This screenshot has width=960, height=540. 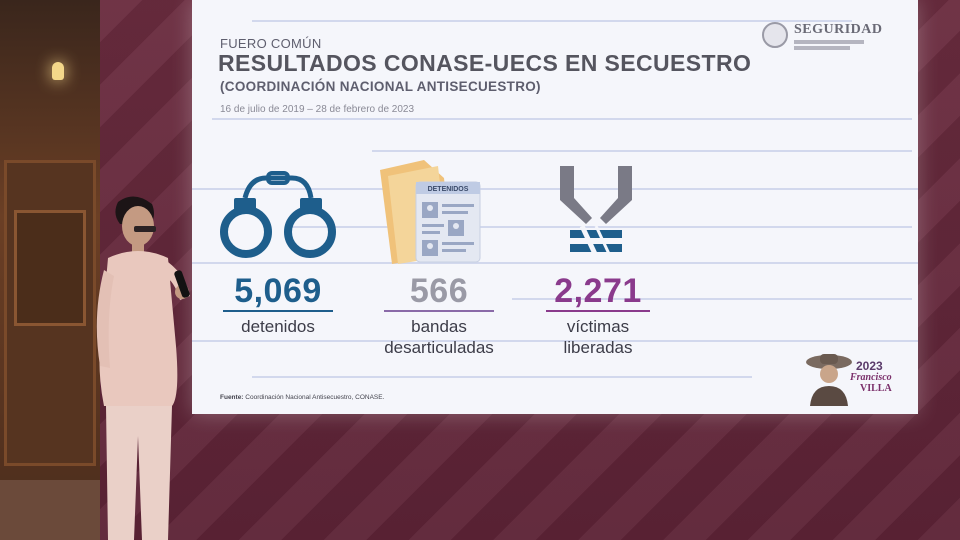 I want to click on presenter-figure, so click(x=143, y=368).